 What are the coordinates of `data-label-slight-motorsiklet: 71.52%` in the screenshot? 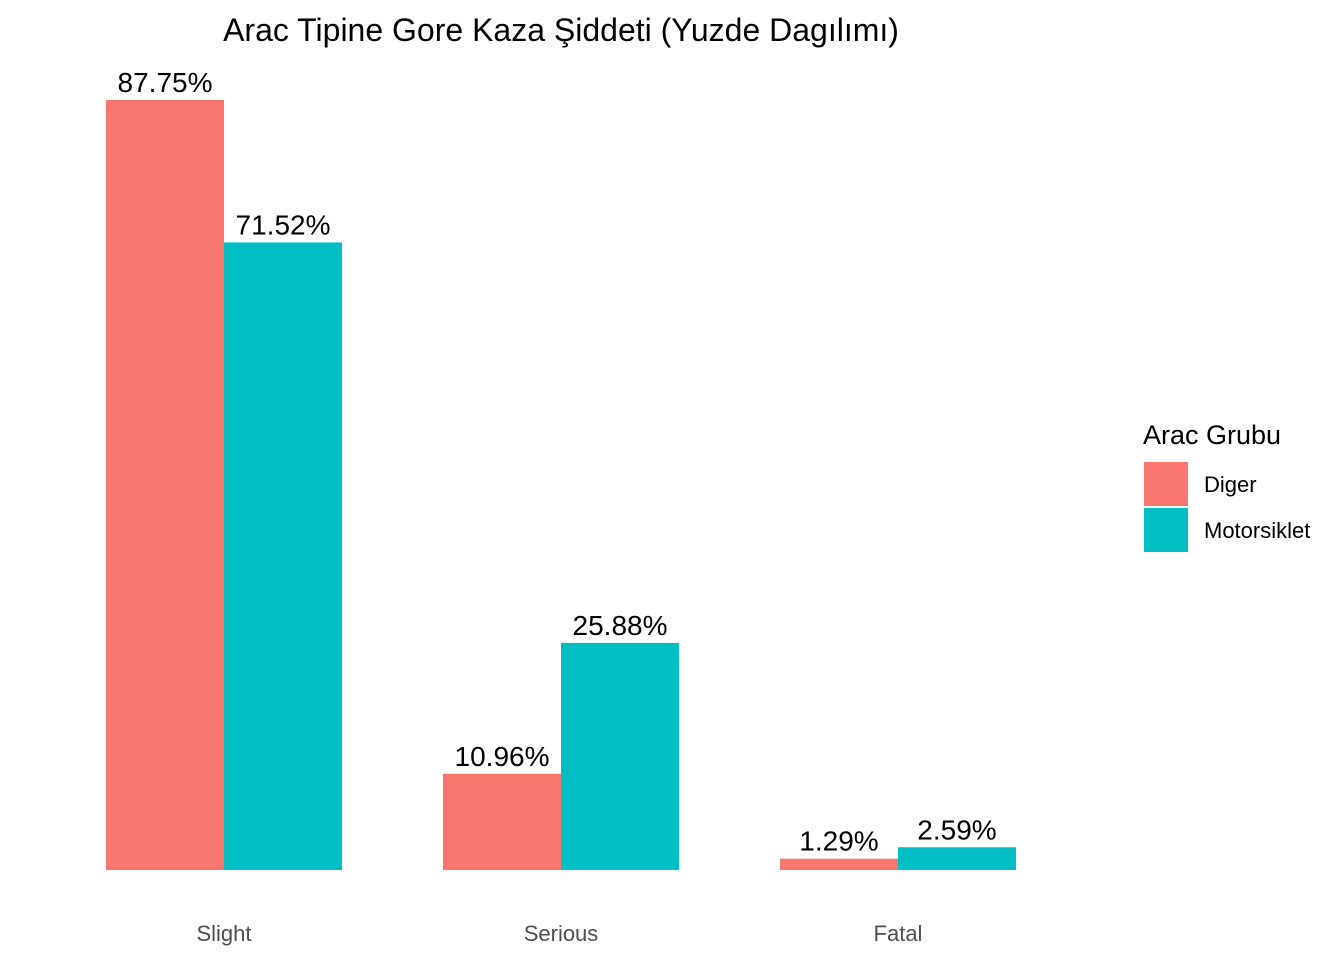 It's located at (283, 224).